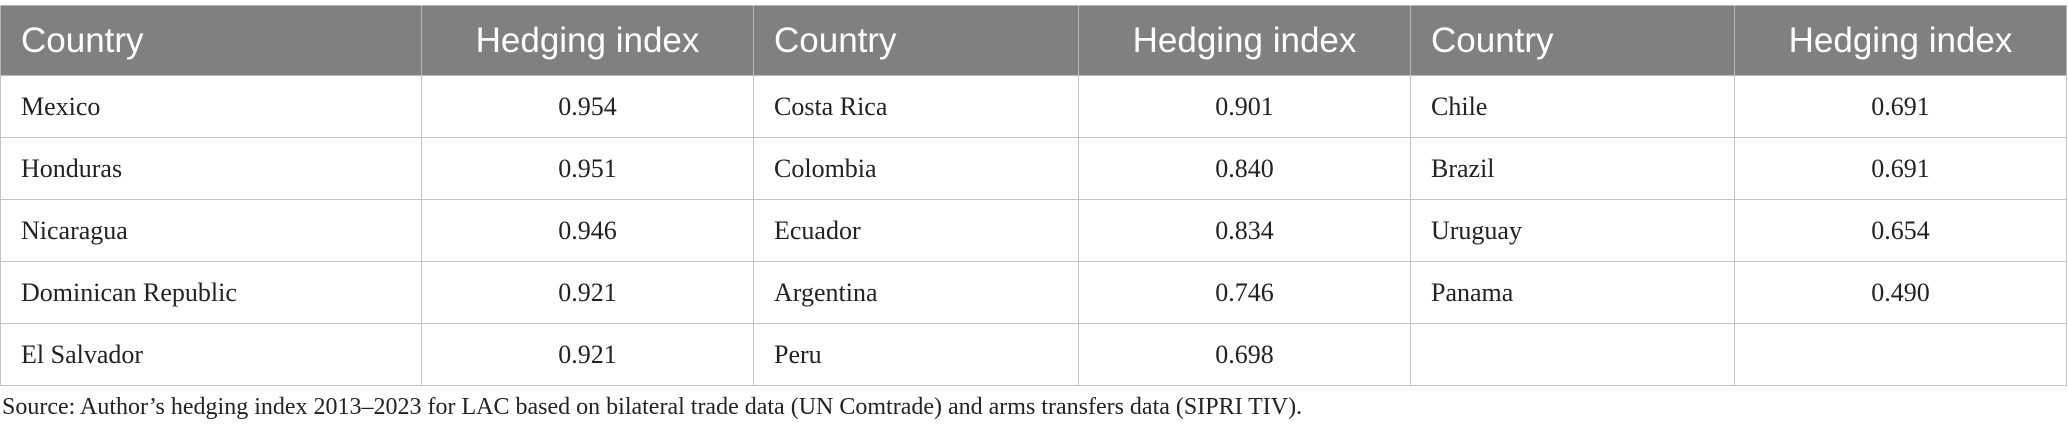 Image resolution: width=2068 pixels, height=432 pixels. What do you see at coordinates (1244, 106) in the screenshot?
I see `index-cell: 0.901` at bounding box center [1244, 106].